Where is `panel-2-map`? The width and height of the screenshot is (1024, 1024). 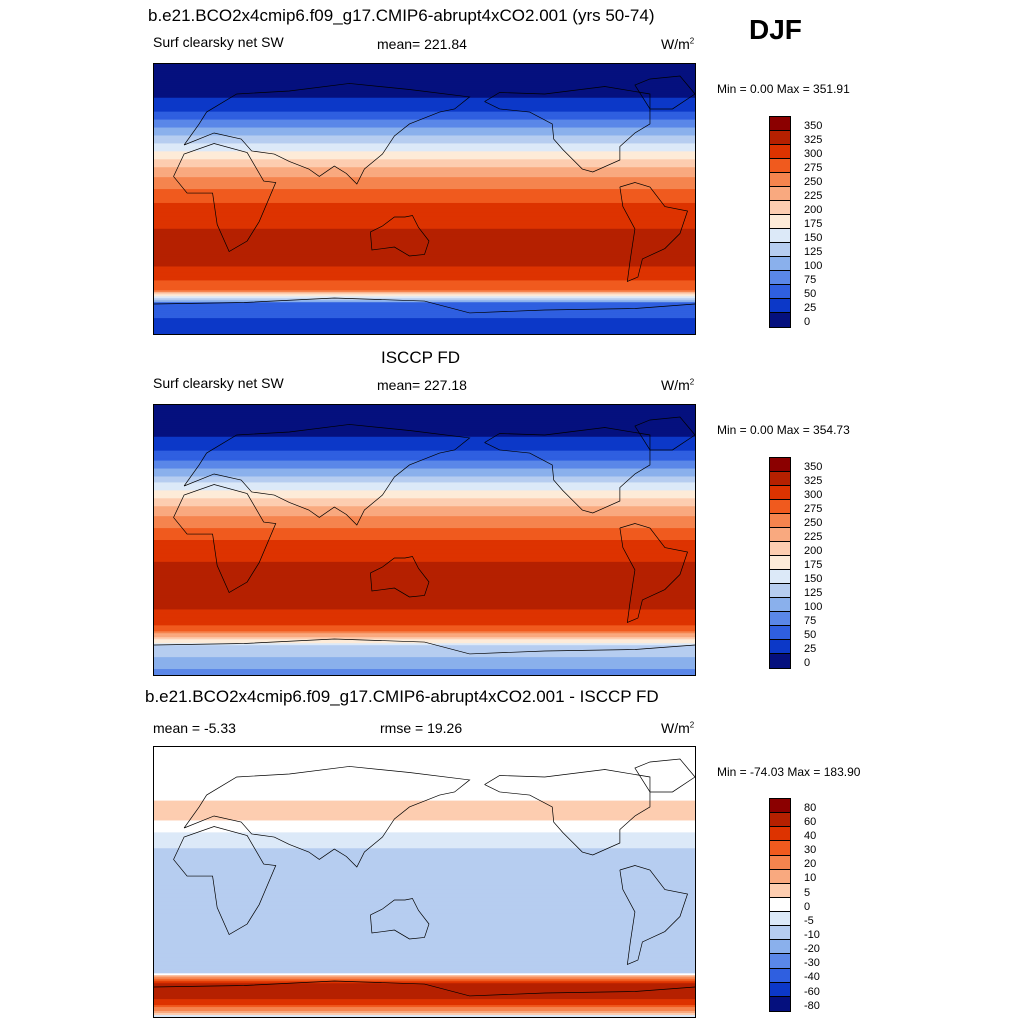
panel-2-map is located at coordinates (424, 540).